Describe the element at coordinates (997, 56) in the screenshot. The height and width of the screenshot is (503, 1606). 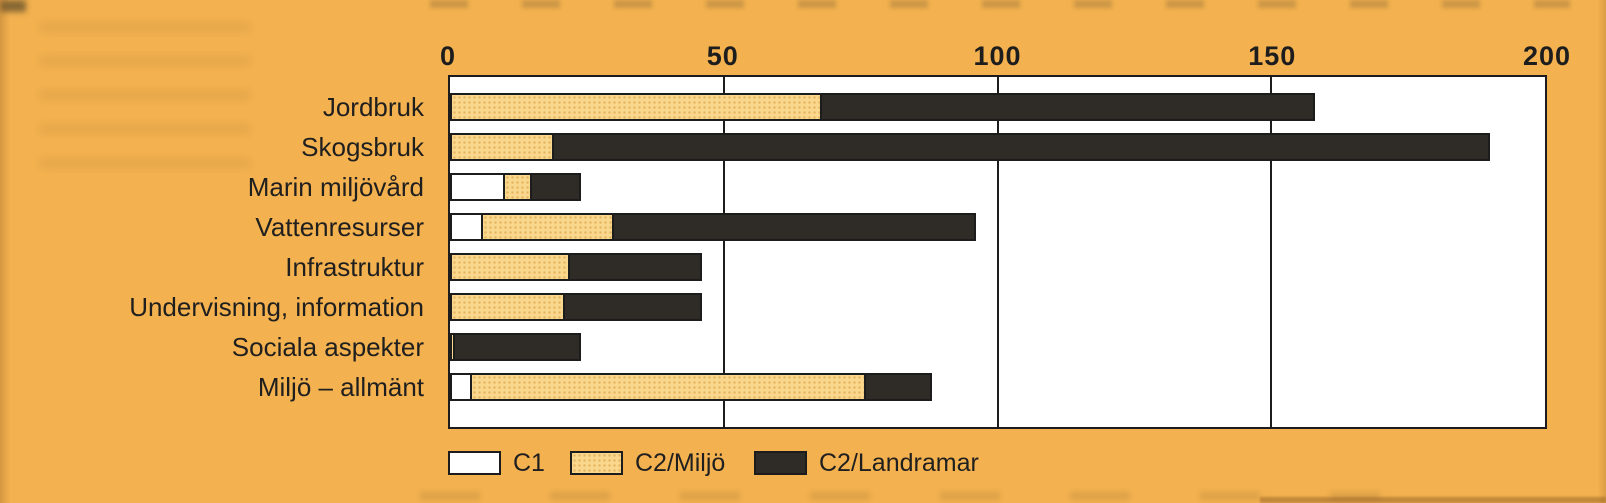
I see `x-tick-label-100: 100` at that location.